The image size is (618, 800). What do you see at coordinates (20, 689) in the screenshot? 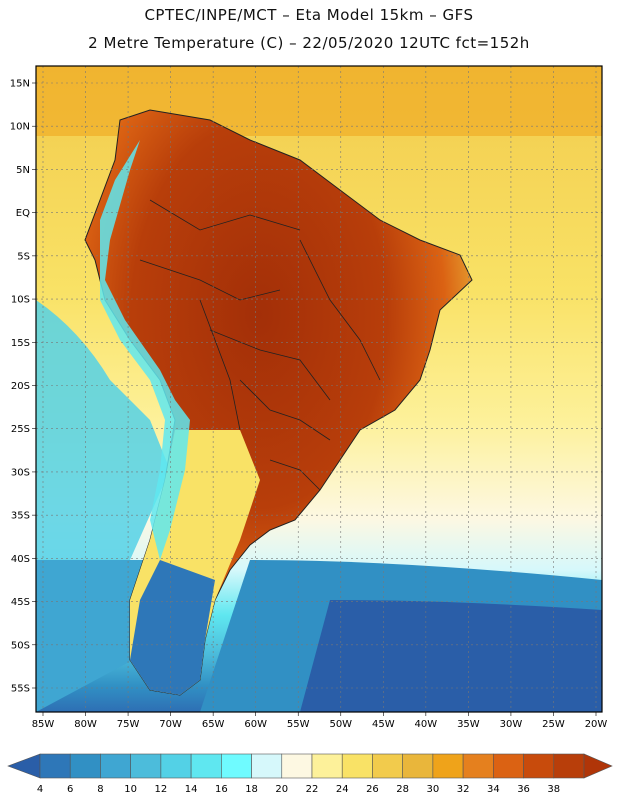
I see `lat-label: 55S` at bounding box center [20, 689].